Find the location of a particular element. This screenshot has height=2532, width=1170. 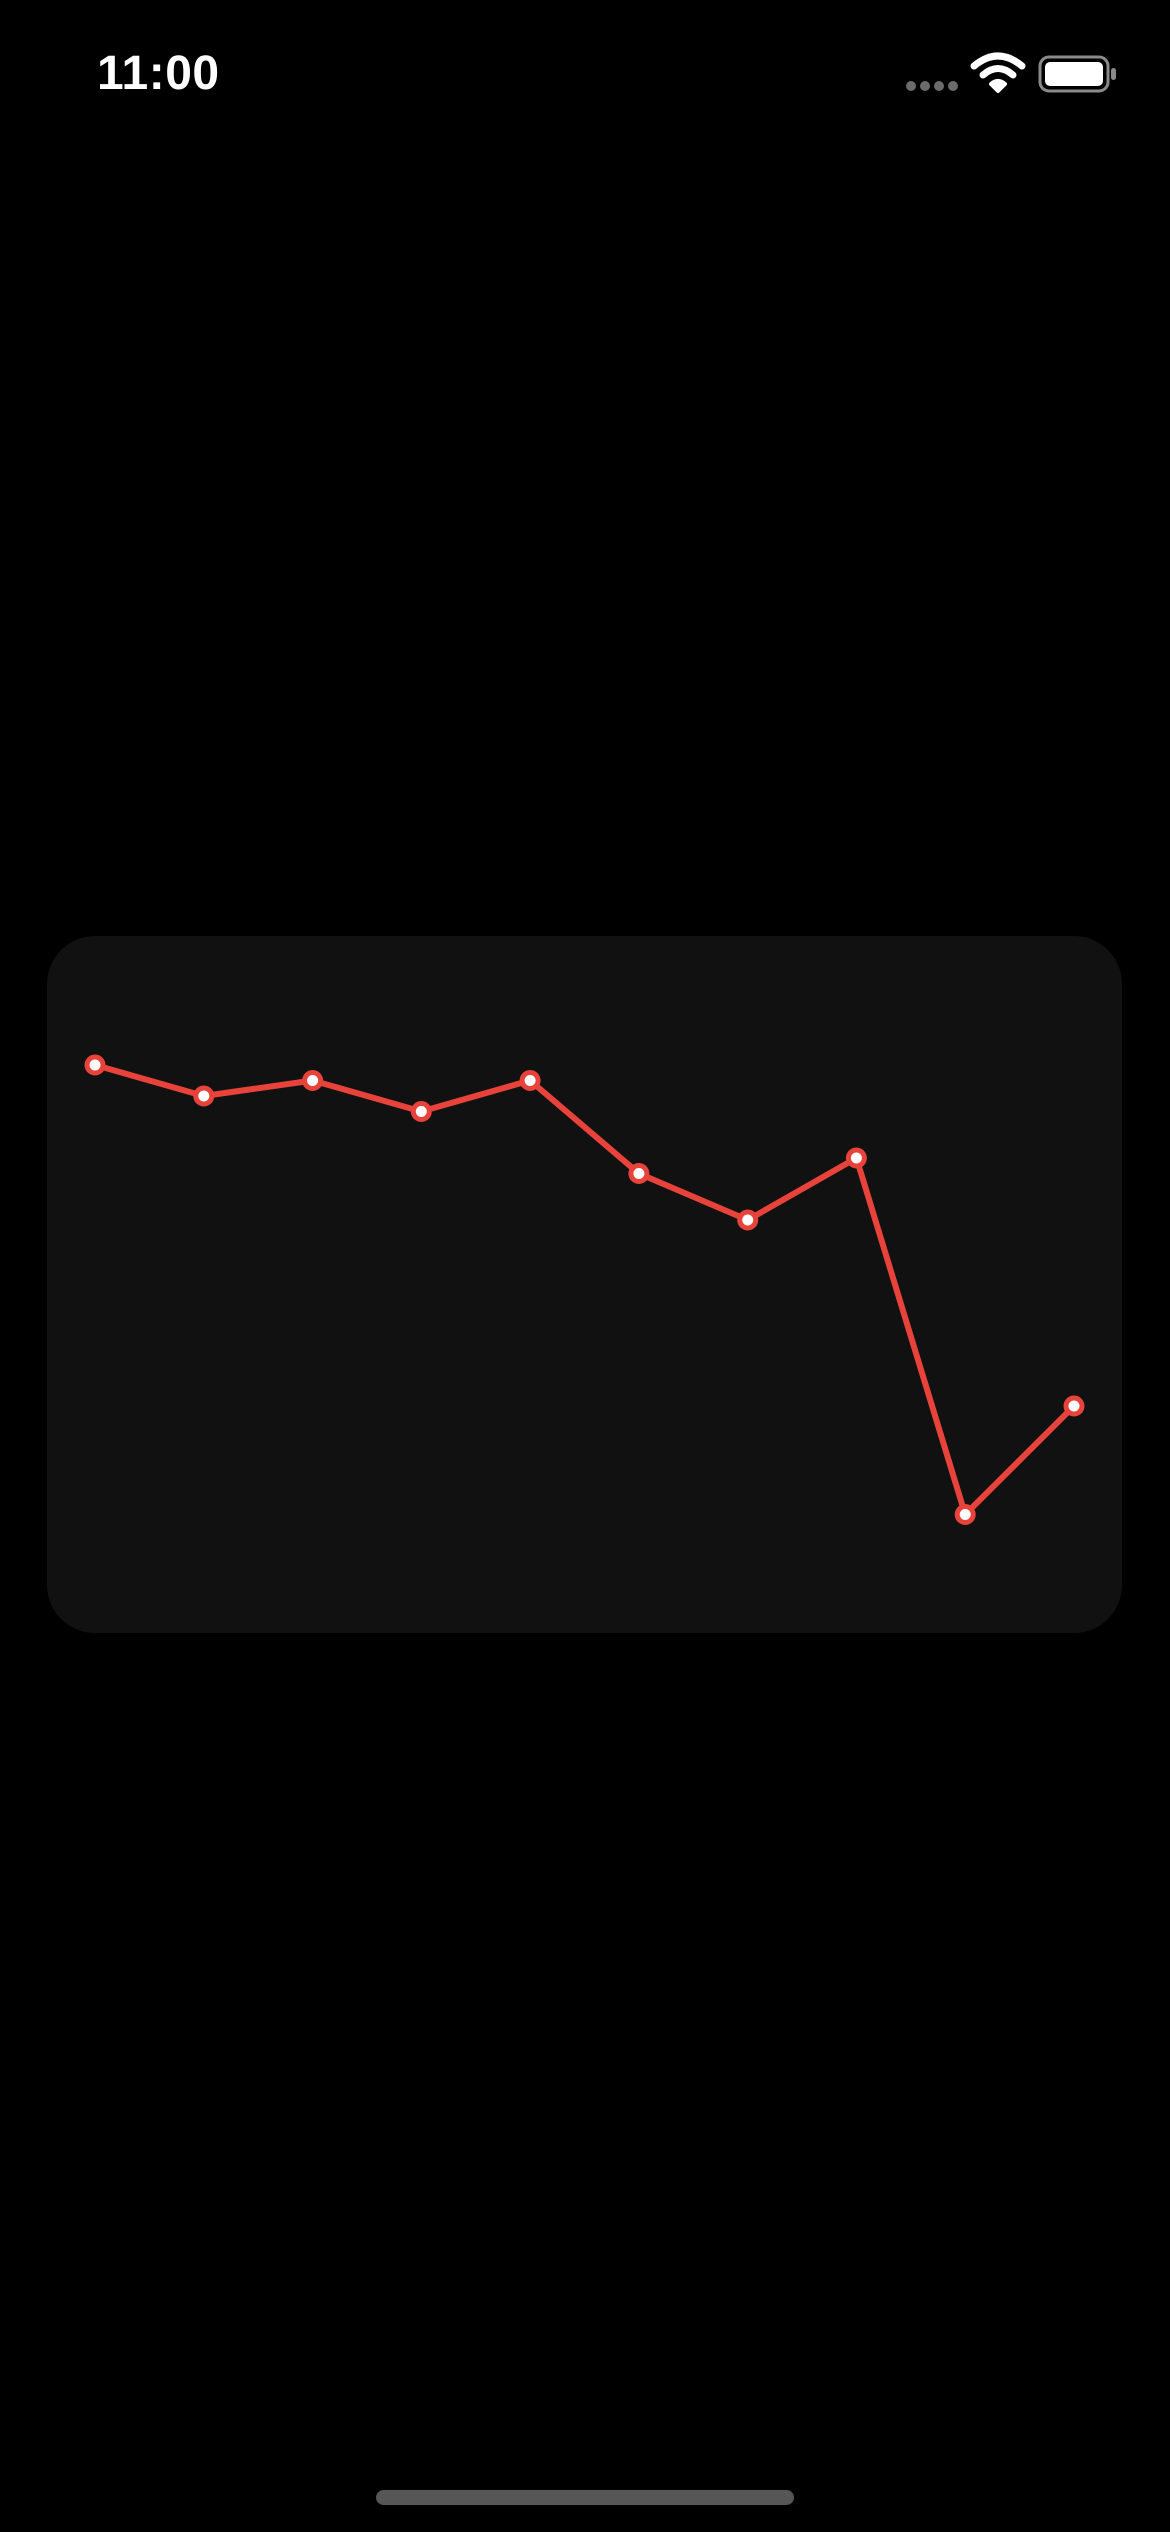

wifi-icon is located at coordinates (998, 72).